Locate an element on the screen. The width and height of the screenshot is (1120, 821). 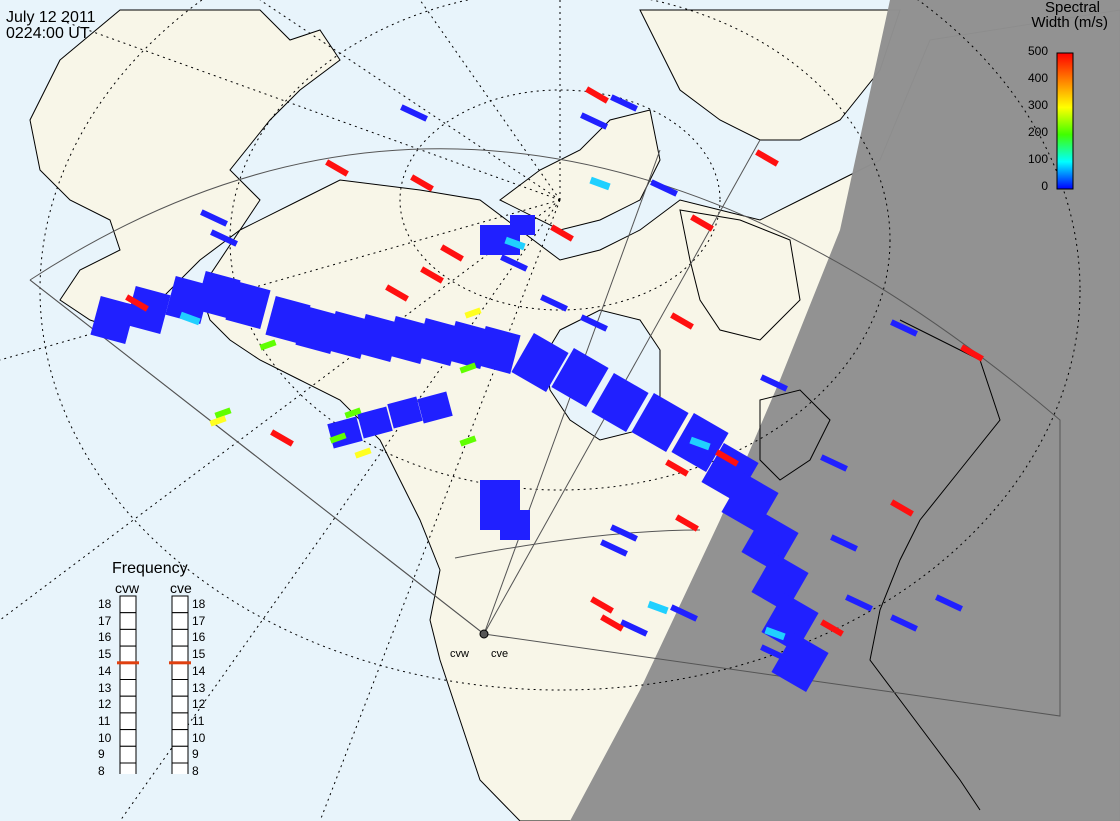
colorbar is located at coordinates (1065, 121).